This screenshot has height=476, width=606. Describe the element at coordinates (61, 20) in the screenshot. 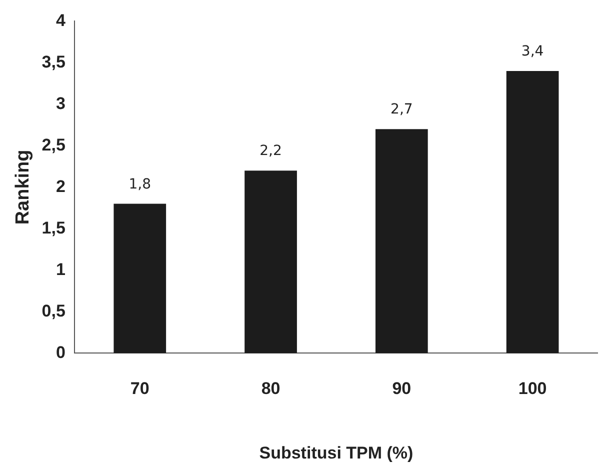

I see `y-tick-label: 4` at that location.